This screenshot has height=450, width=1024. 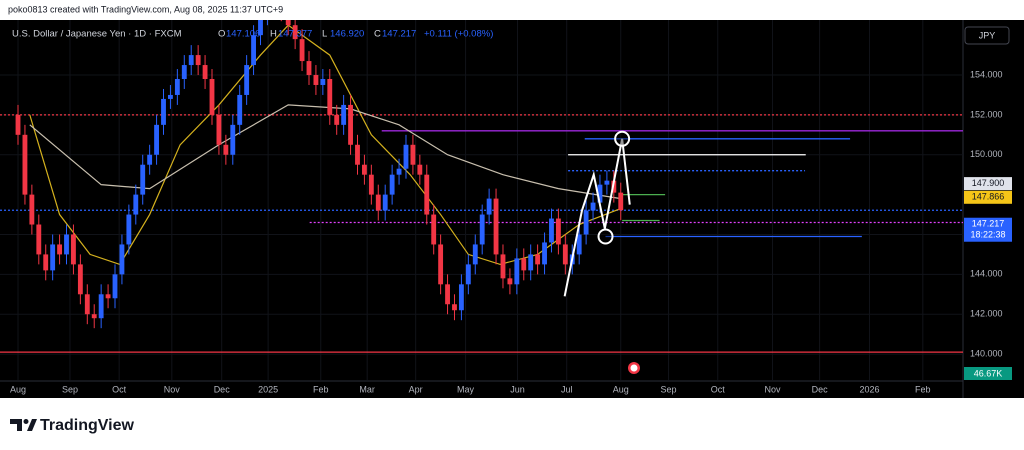 What do you see at coordinates (466, 389) in the screenshot?
I see `x-tick-label: May` at bounding box center [466, 389].